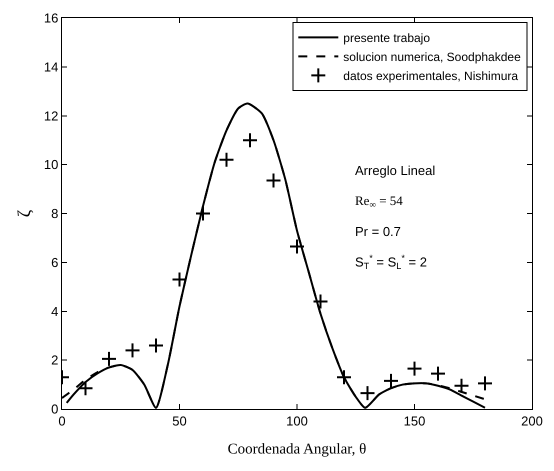 This screenshot has width=554, height=471. Describe the element at coordinates (297, 450) in the screenshot. I see `x-axis-title: Coordenada Angular, θ` at that location.